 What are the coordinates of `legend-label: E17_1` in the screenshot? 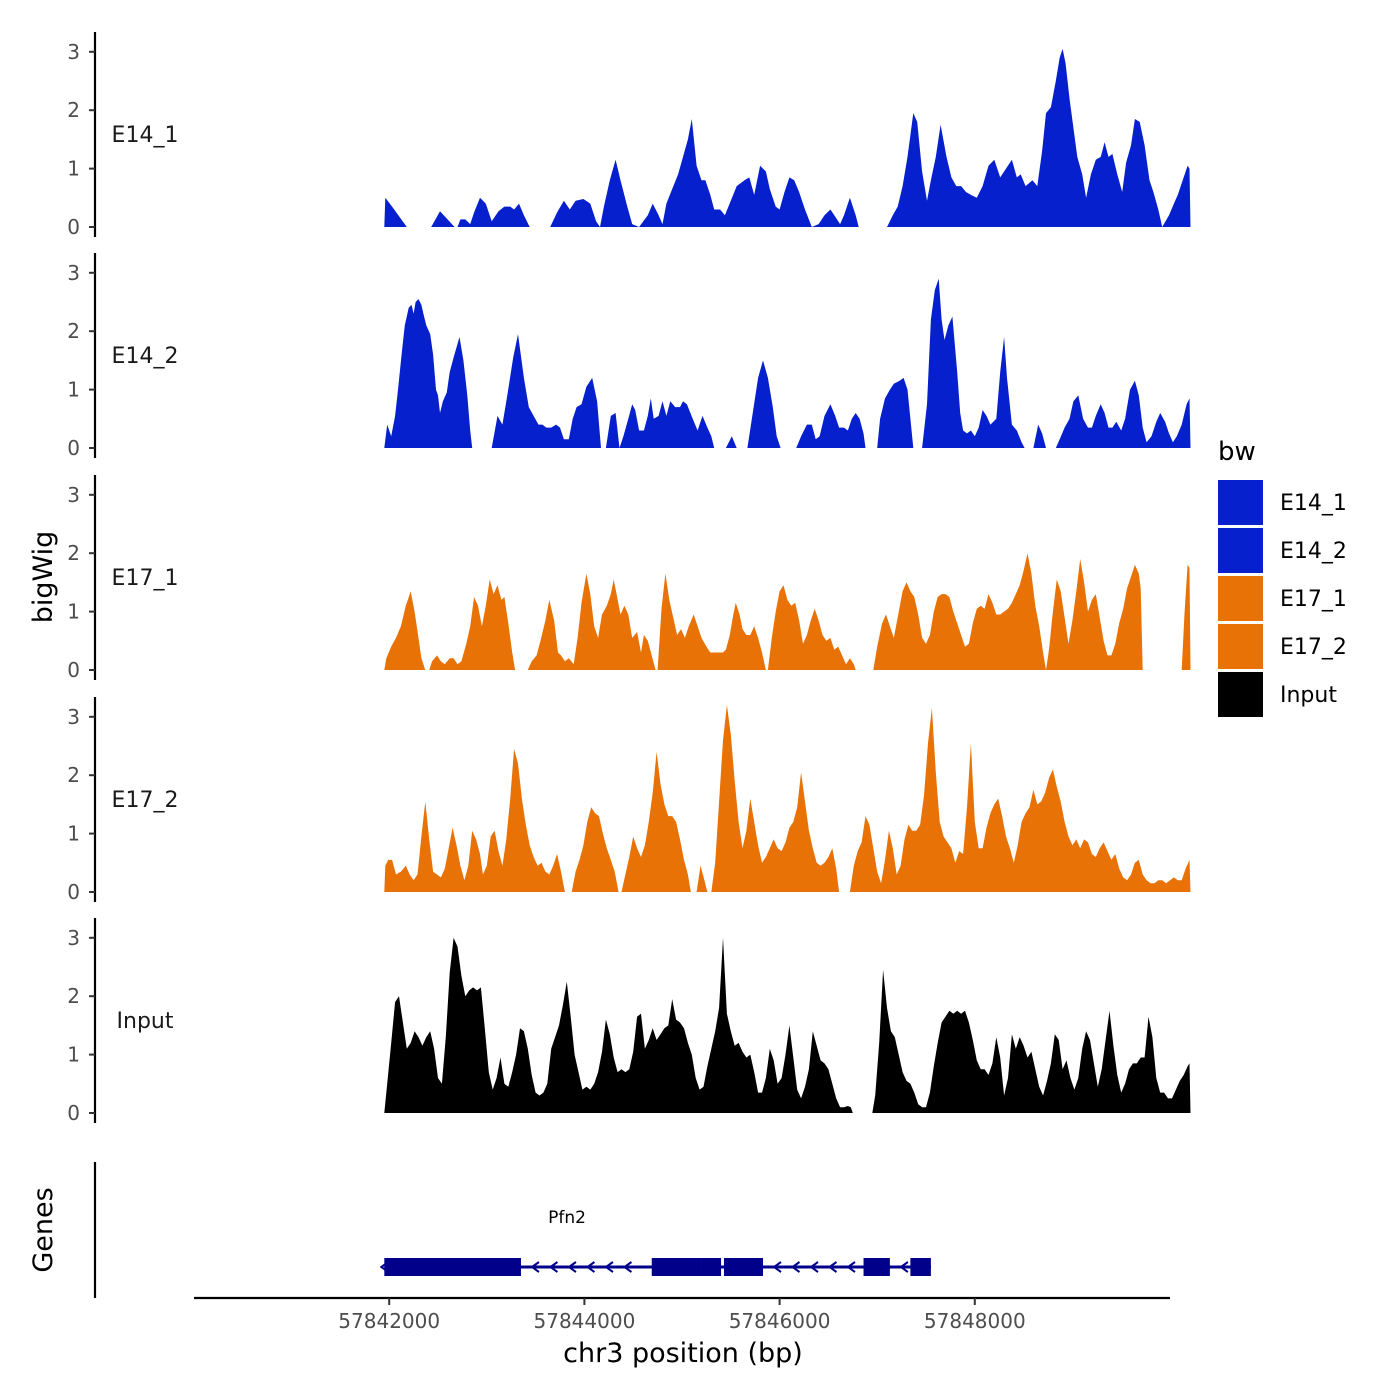 It's located at (1313, 599).